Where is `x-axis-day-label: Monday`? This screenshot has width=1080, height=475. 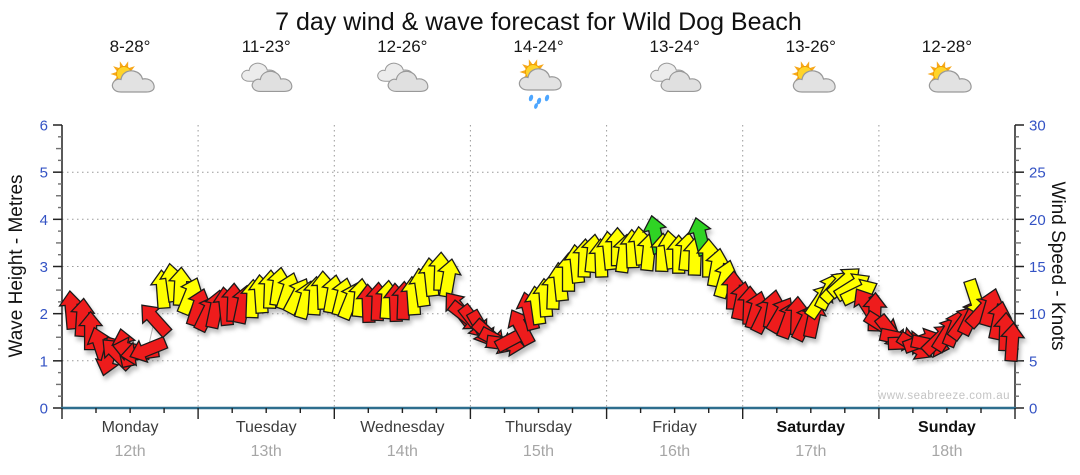
x-axis-day-label: Monday is located at coordinates (130, 427).